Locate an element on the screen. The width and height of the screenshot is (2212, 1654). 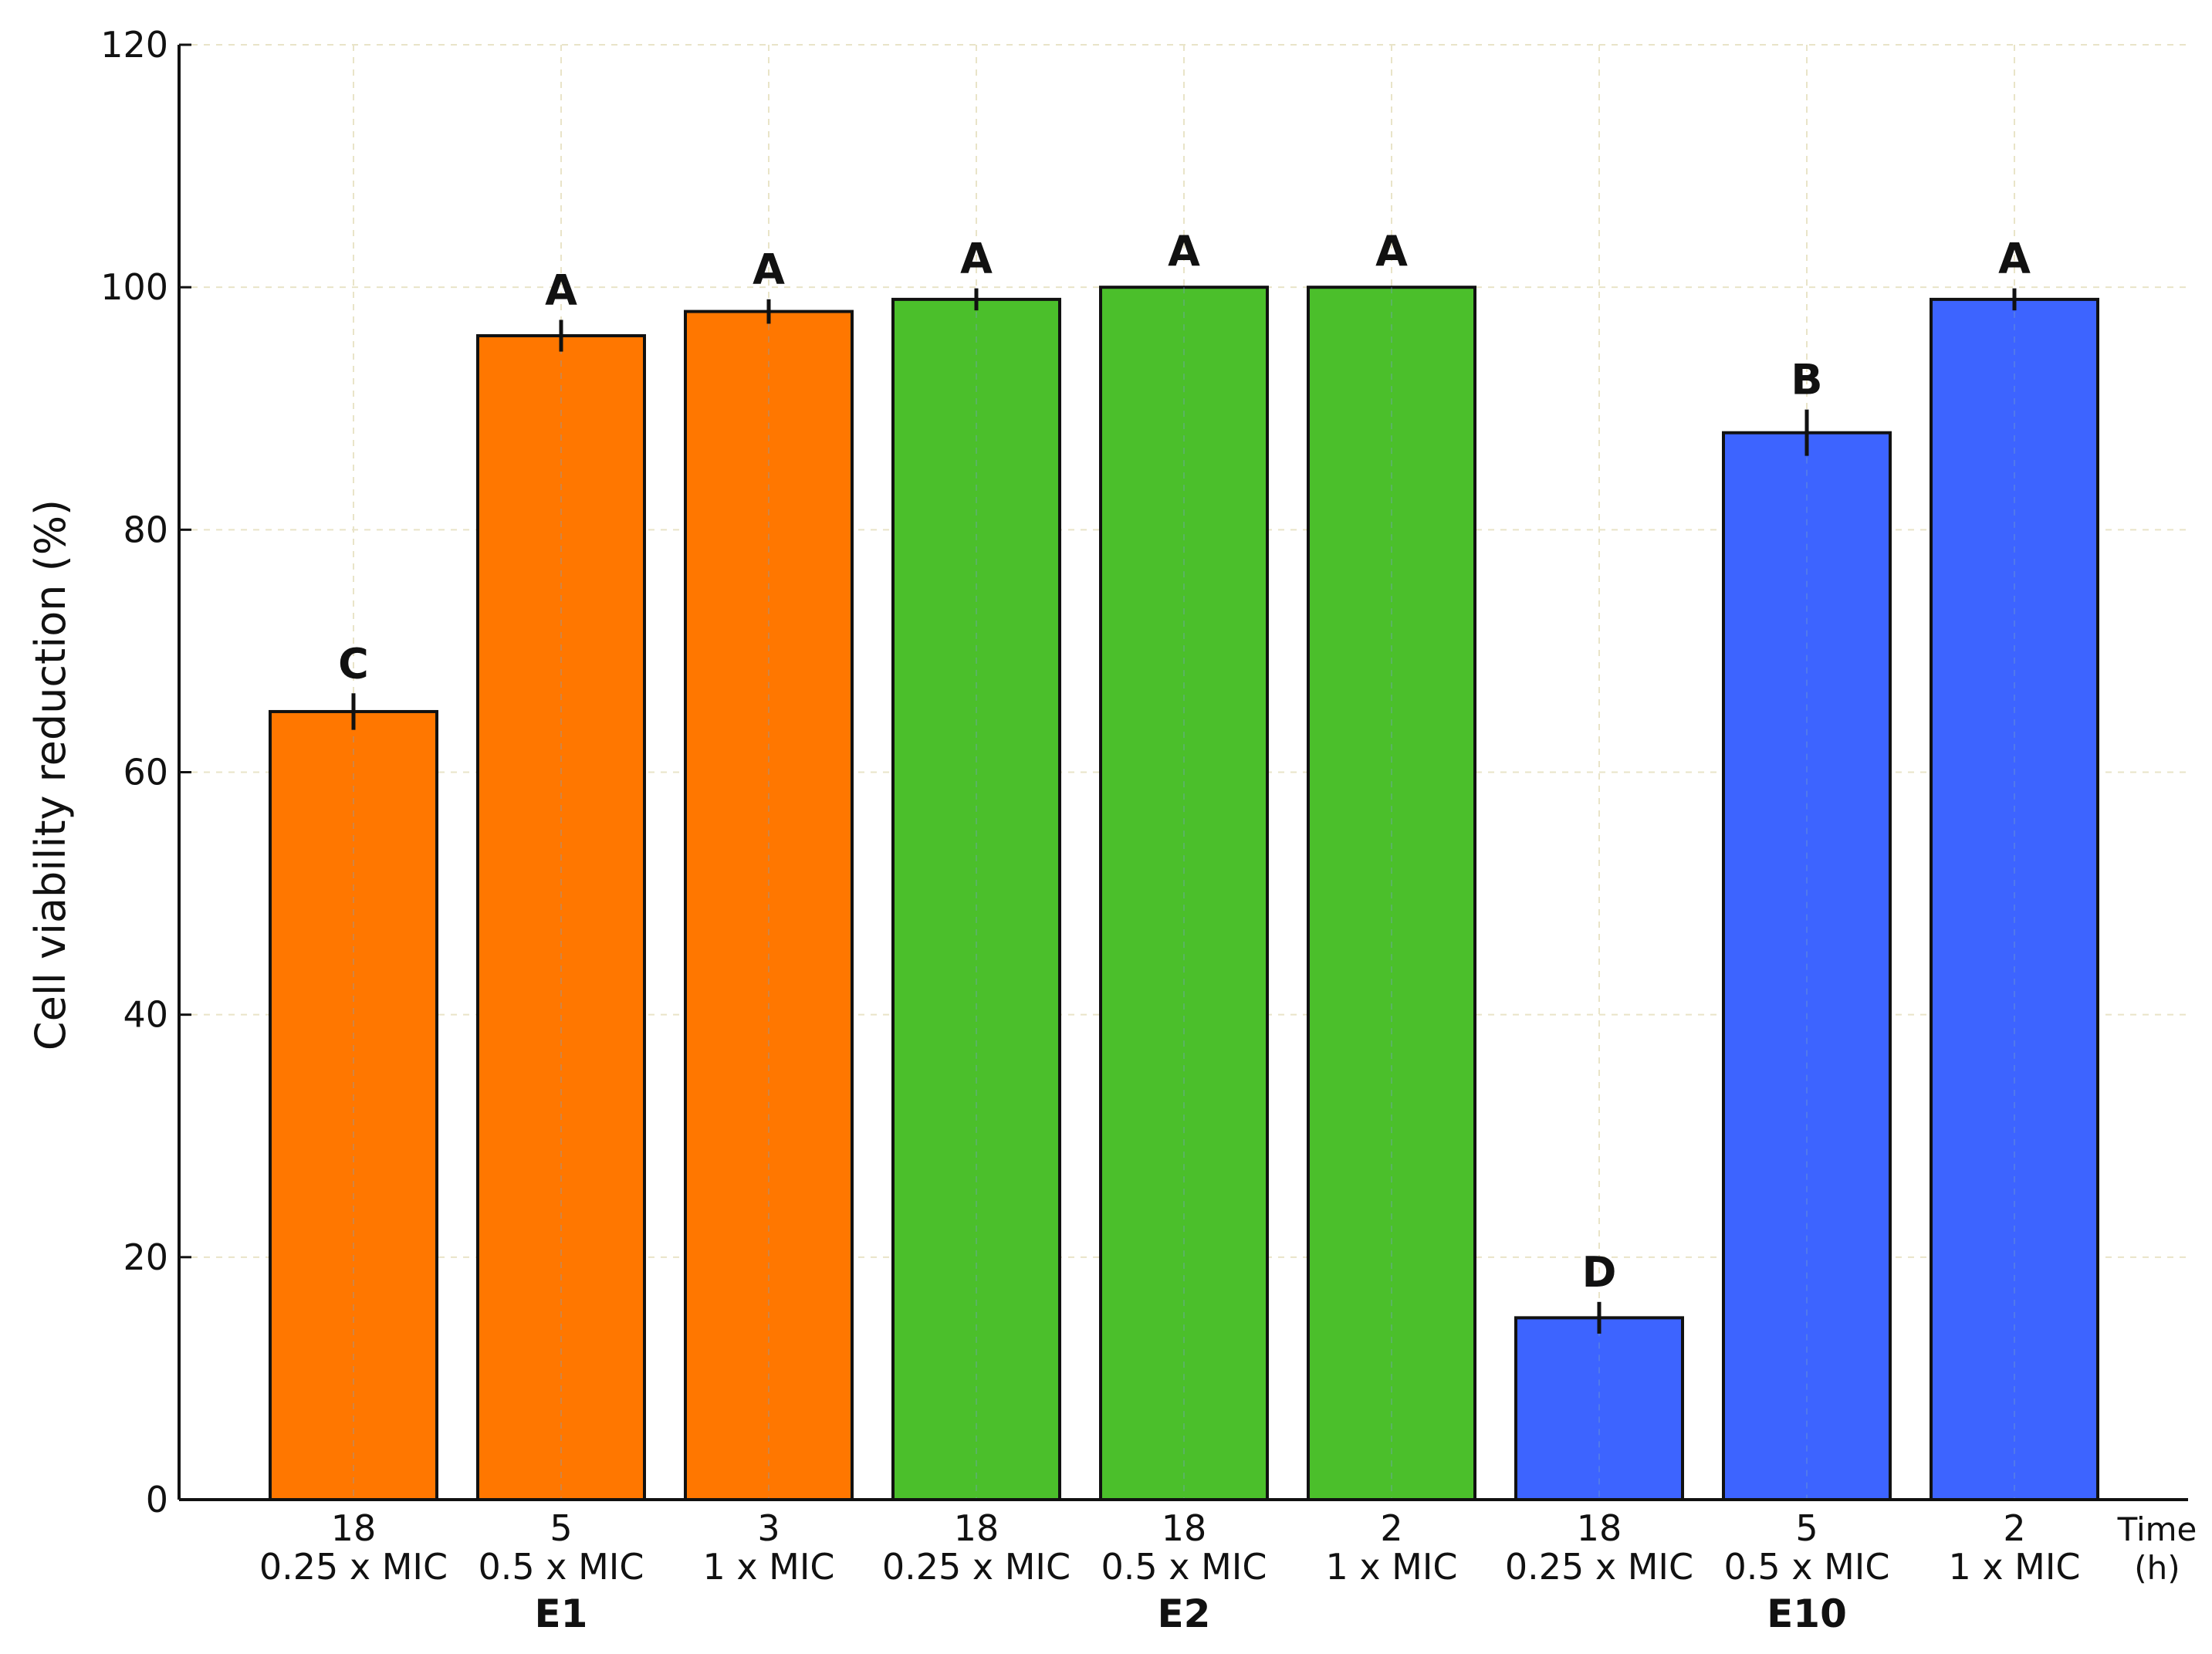
y-tick-label: 0 is located at coordinates (157, 1499).